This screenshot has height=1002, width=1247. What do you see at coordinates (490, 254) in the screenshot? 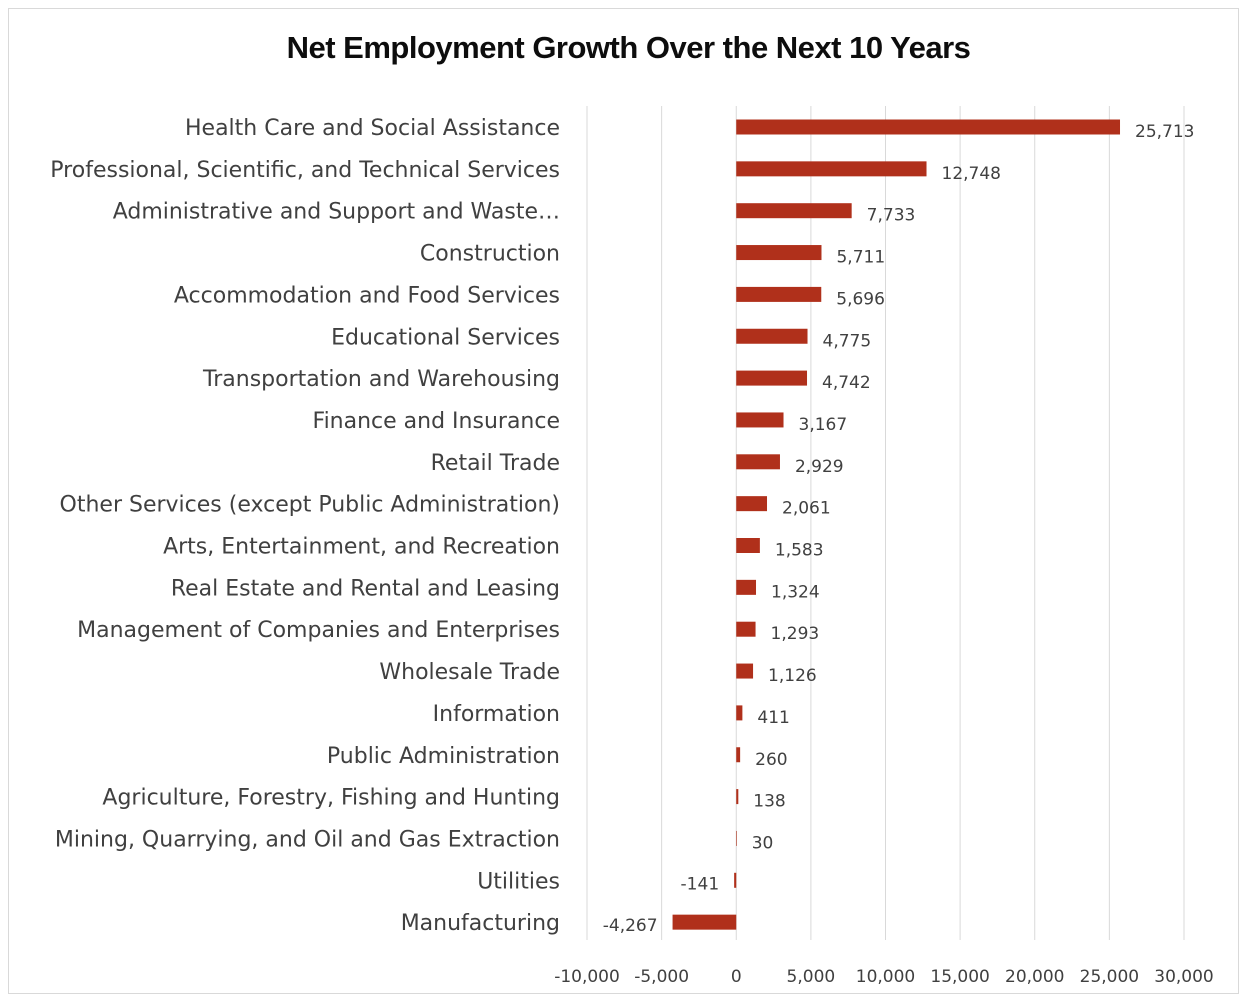
I see `category-label: Construction` at bounding box center [490, 254].